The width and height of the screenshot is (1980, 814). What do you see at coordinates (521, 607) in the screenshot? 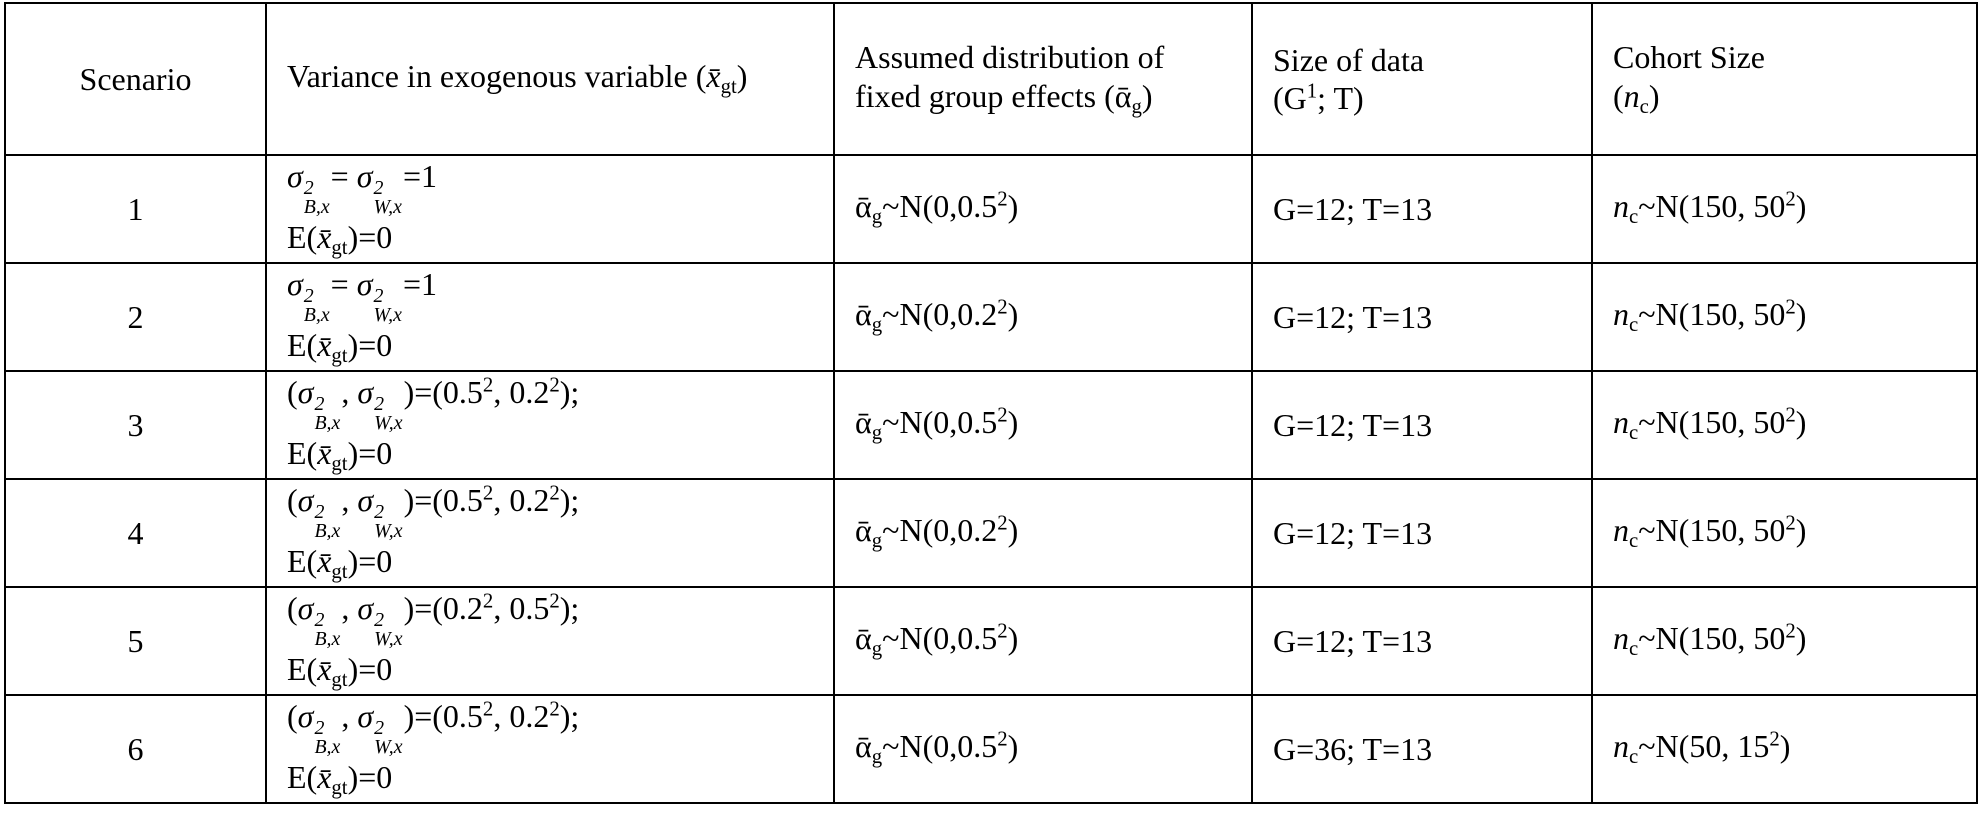
I see `text-fragment: , 0.5` at bounding box center [521, 607].